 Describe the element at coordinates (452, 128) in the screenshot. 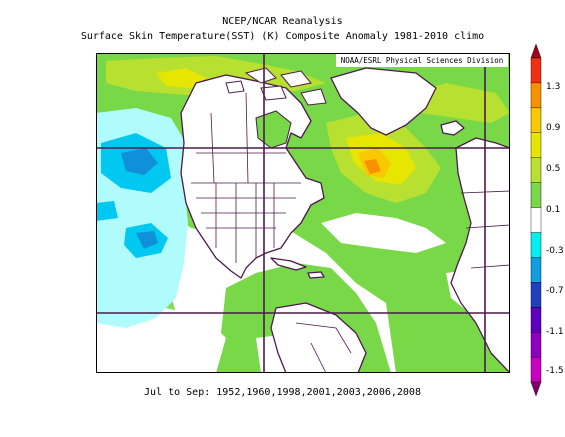

I see `iceland` at that location.